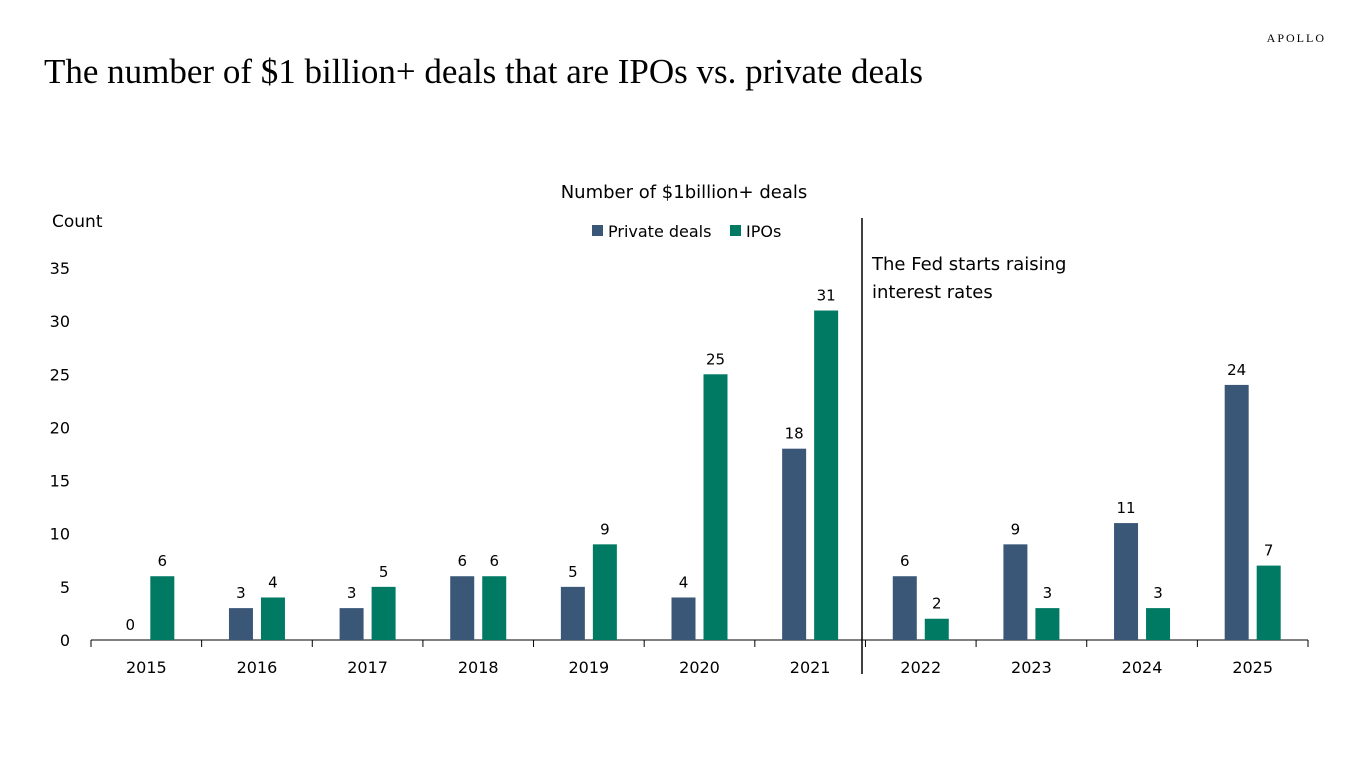 The image size is (1366, 768). What do you see at coordinates (65, 587) in the screenshot?
I see `y-tick-label: 5` at bounding box center [65, 587].